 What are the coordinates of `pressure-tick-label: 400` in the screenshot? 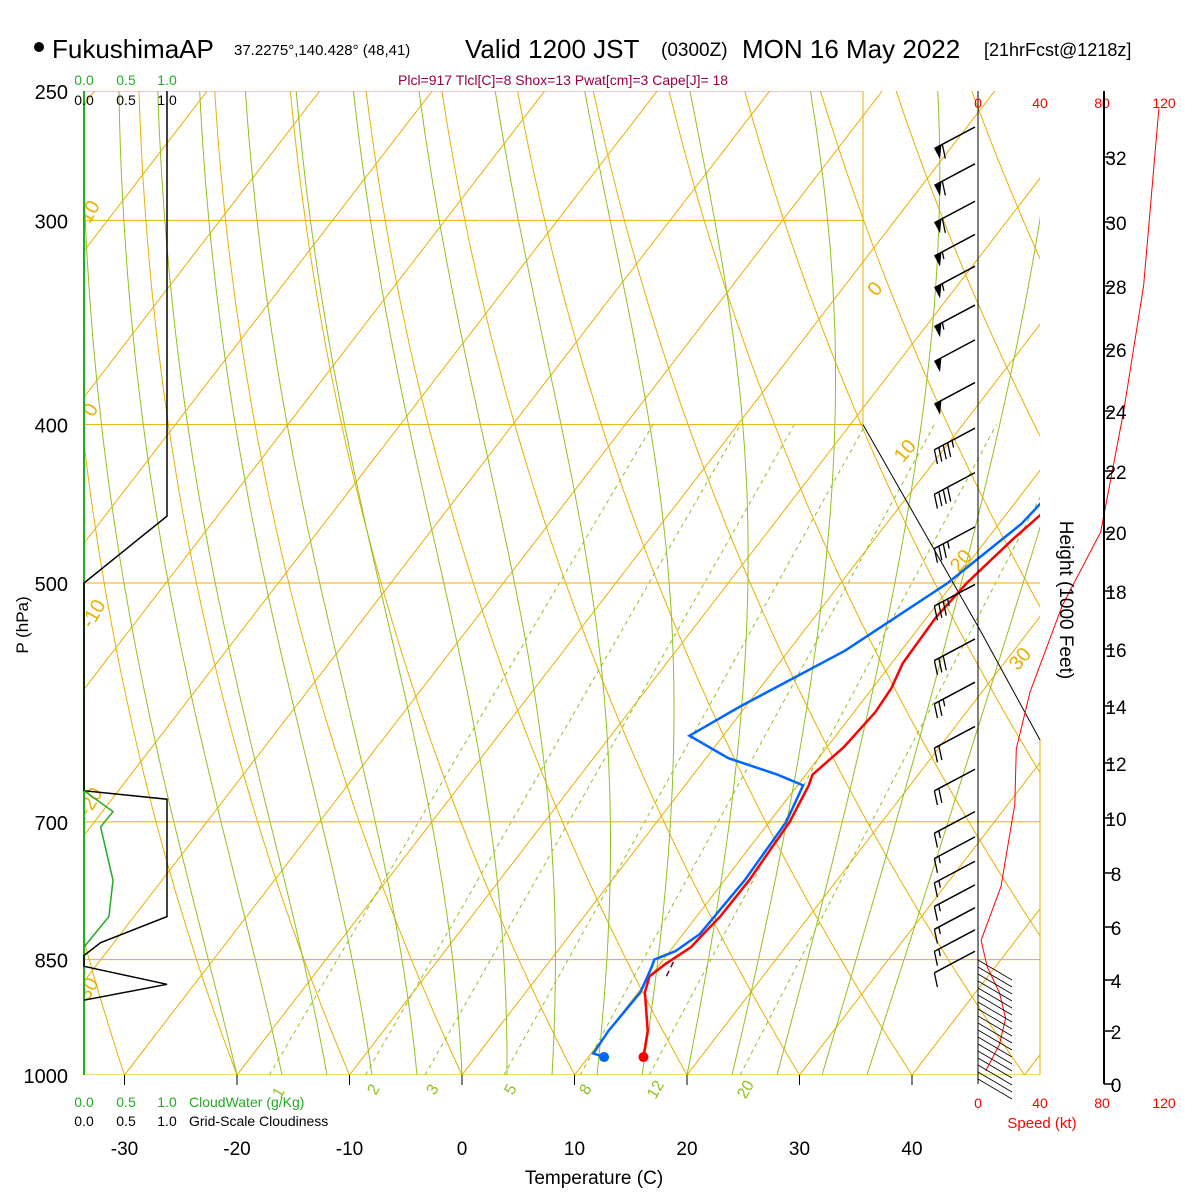 It's located at (51, 427).